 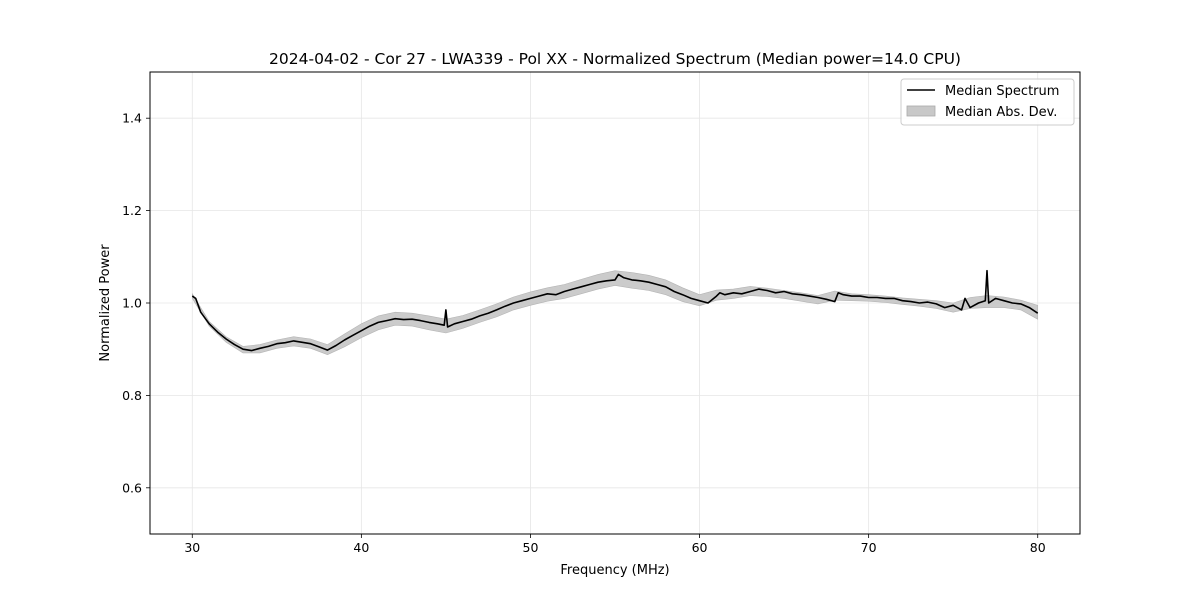 I want to click on legend-entry-median-spectrum: Median Spectrum, so click(x=1002, y=91).